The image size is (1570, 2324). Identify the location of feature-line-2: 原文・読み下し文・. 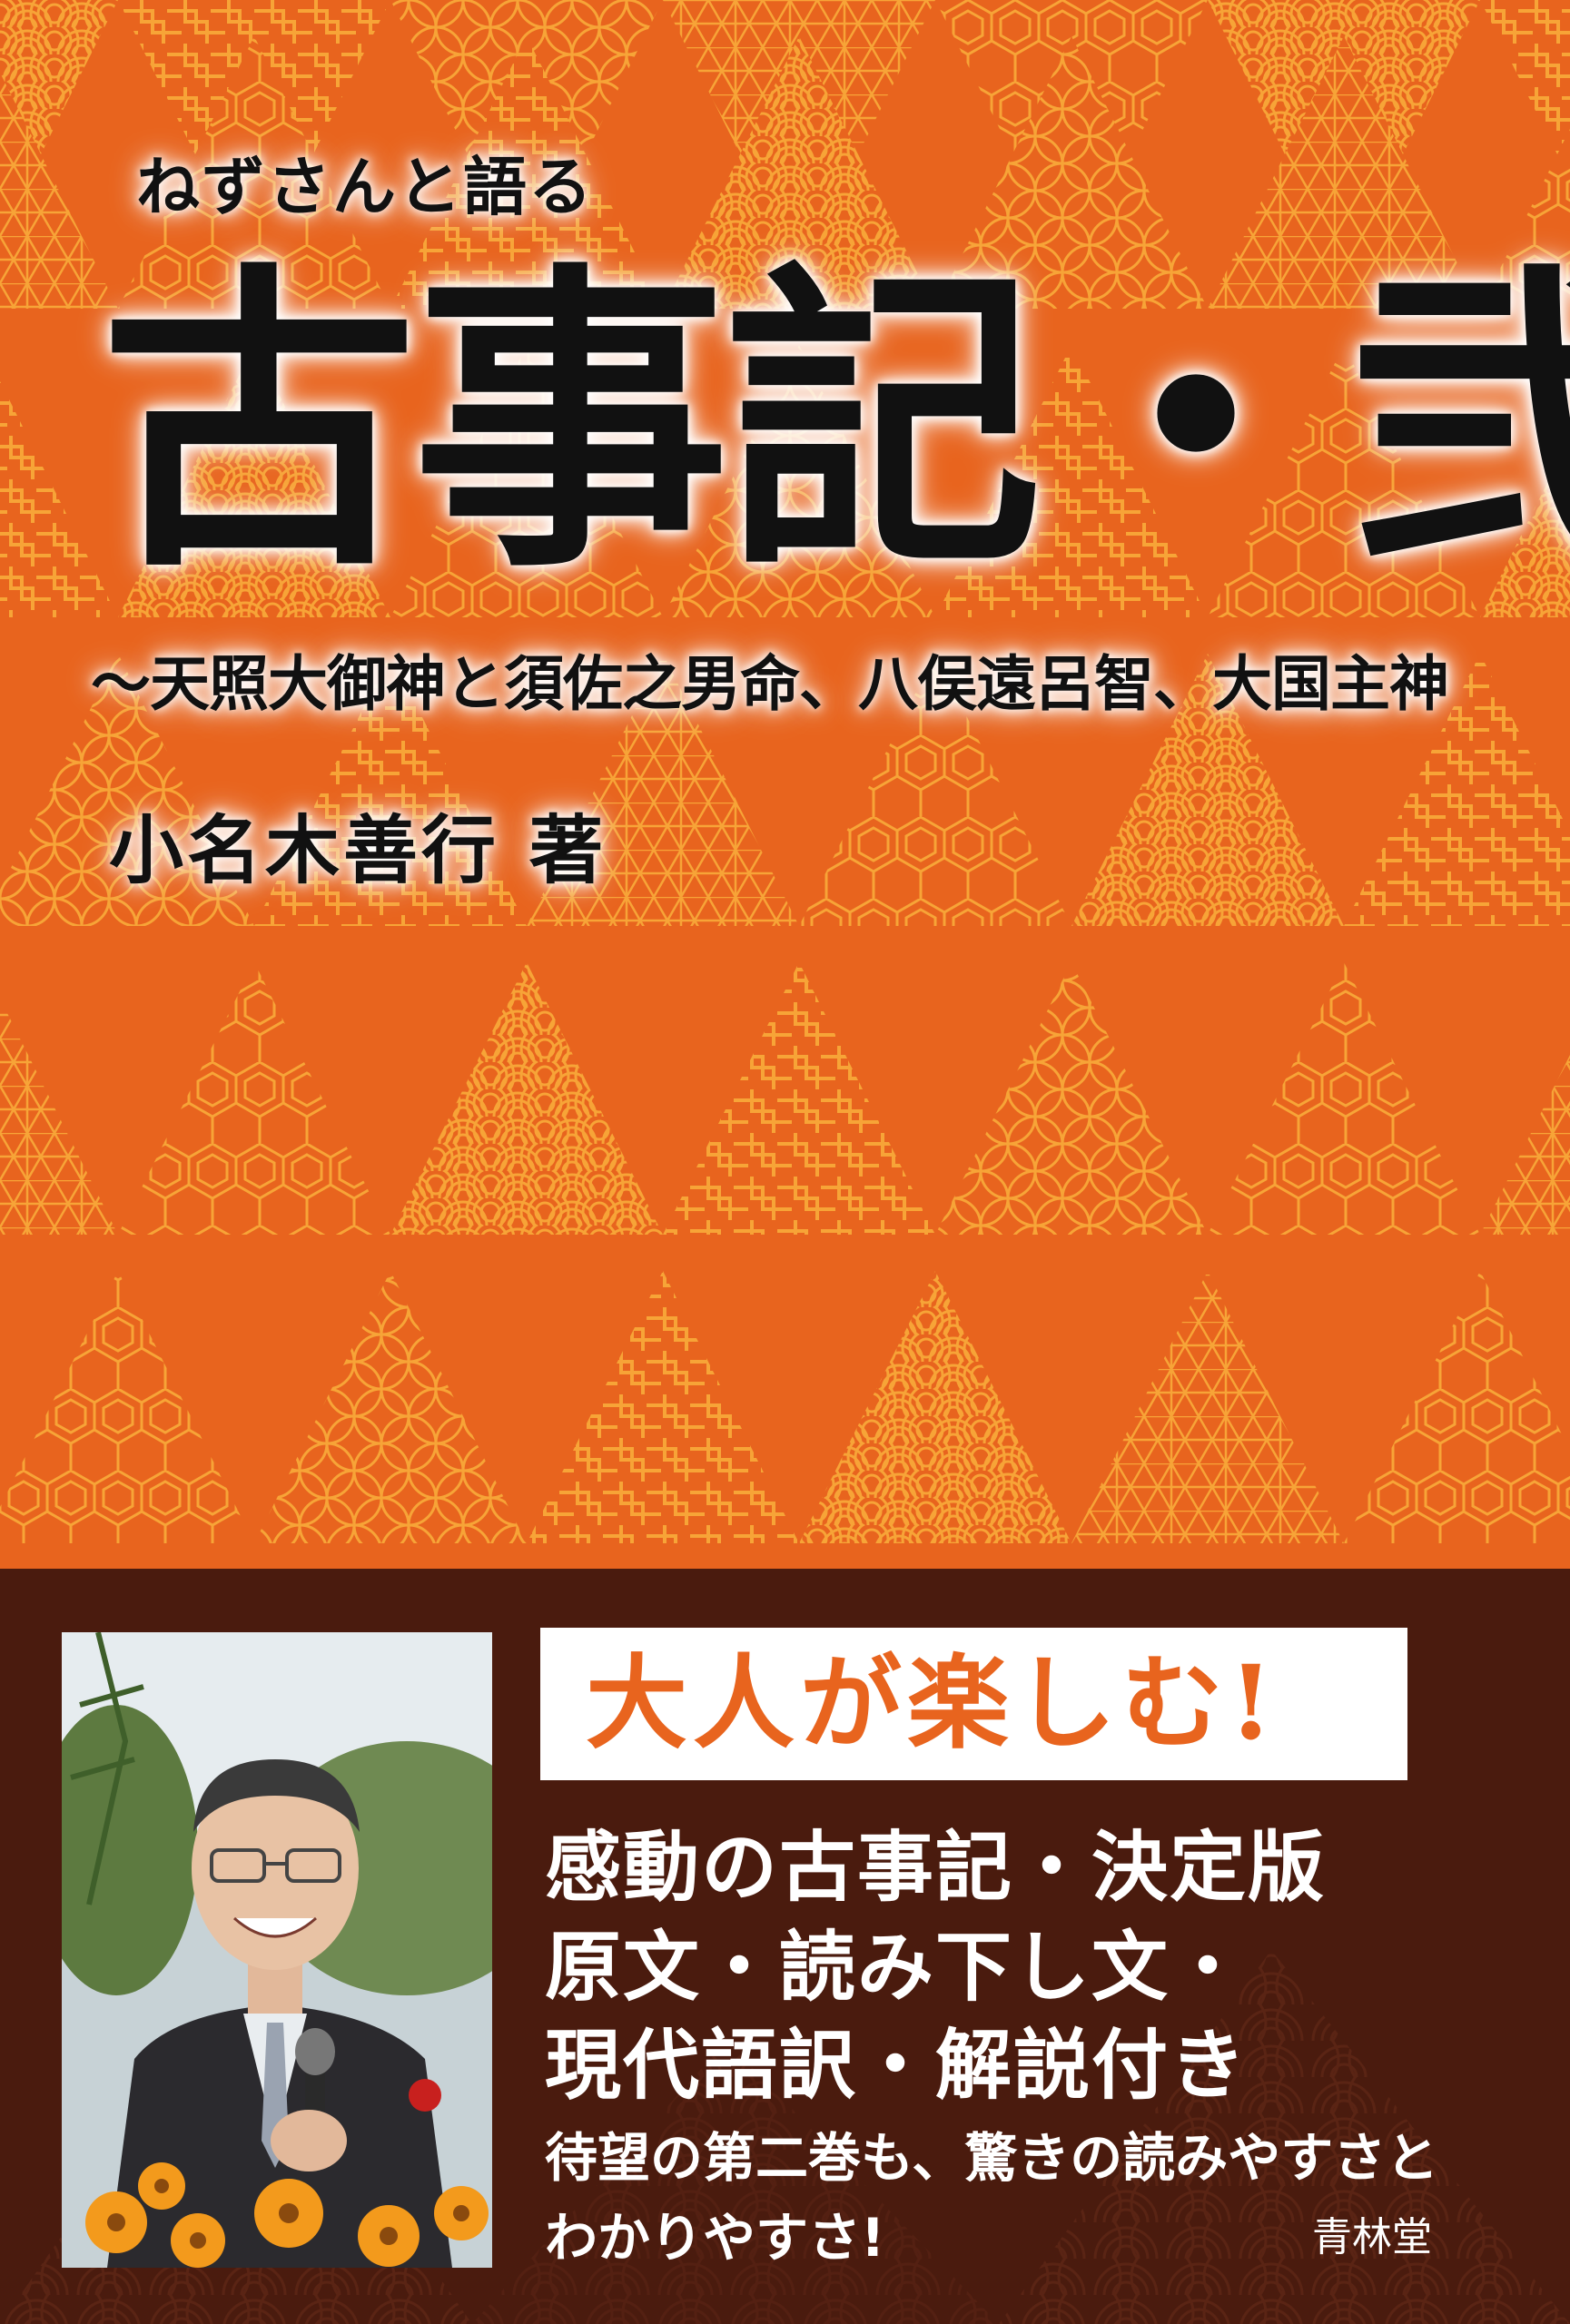
(897, 1967).